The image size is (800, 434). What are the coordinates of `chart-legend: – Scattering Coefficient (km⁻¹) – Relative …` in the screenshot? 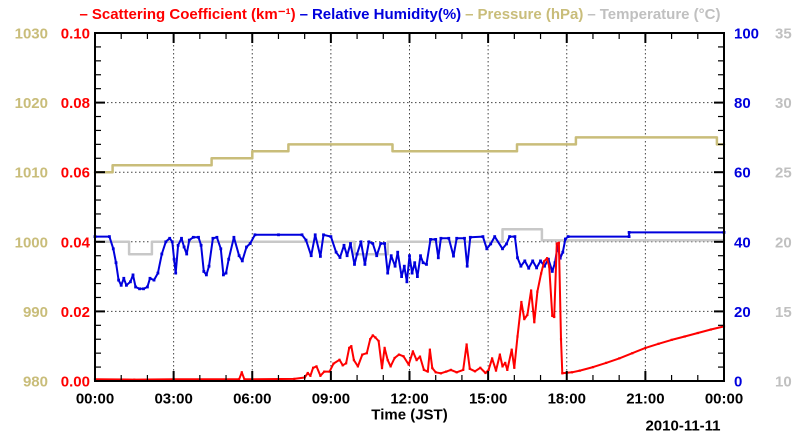 It's located at (400, 14).